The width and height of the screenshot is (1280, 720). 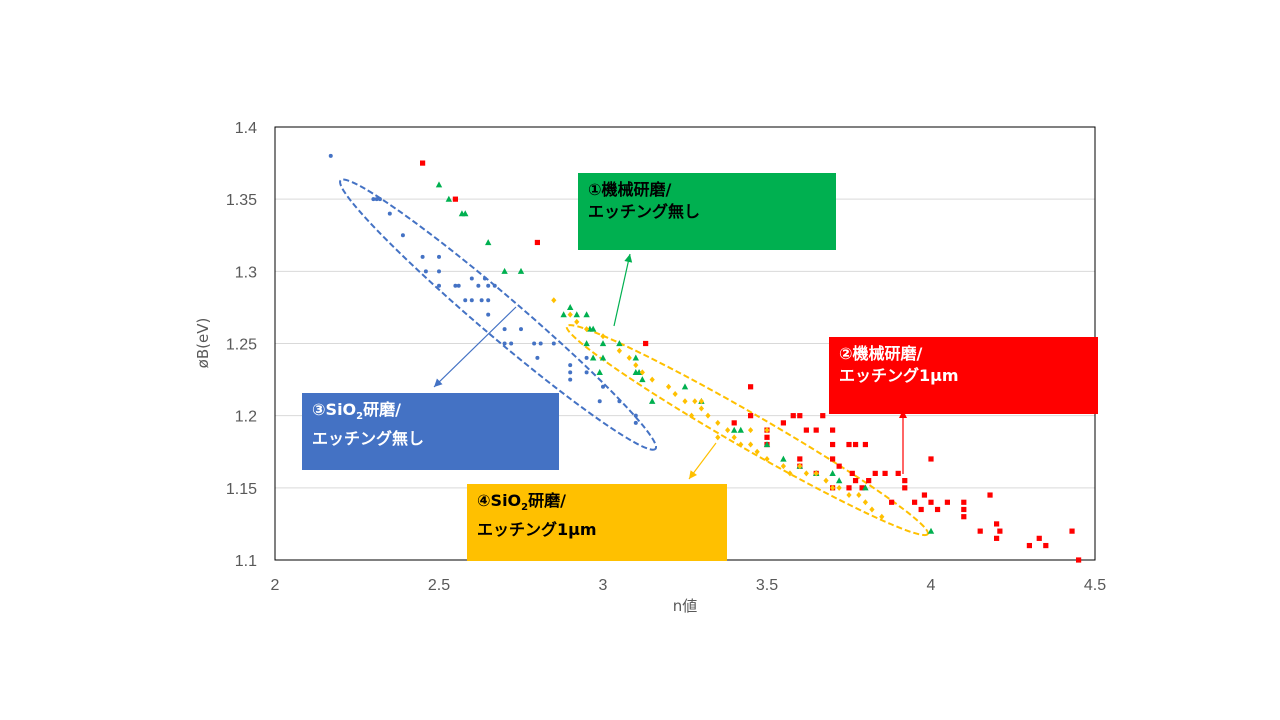 What do you see at coordinates (931, 585) in the screenshot?
I see `x-tick-label: 4` at bounding box center [931, 585].